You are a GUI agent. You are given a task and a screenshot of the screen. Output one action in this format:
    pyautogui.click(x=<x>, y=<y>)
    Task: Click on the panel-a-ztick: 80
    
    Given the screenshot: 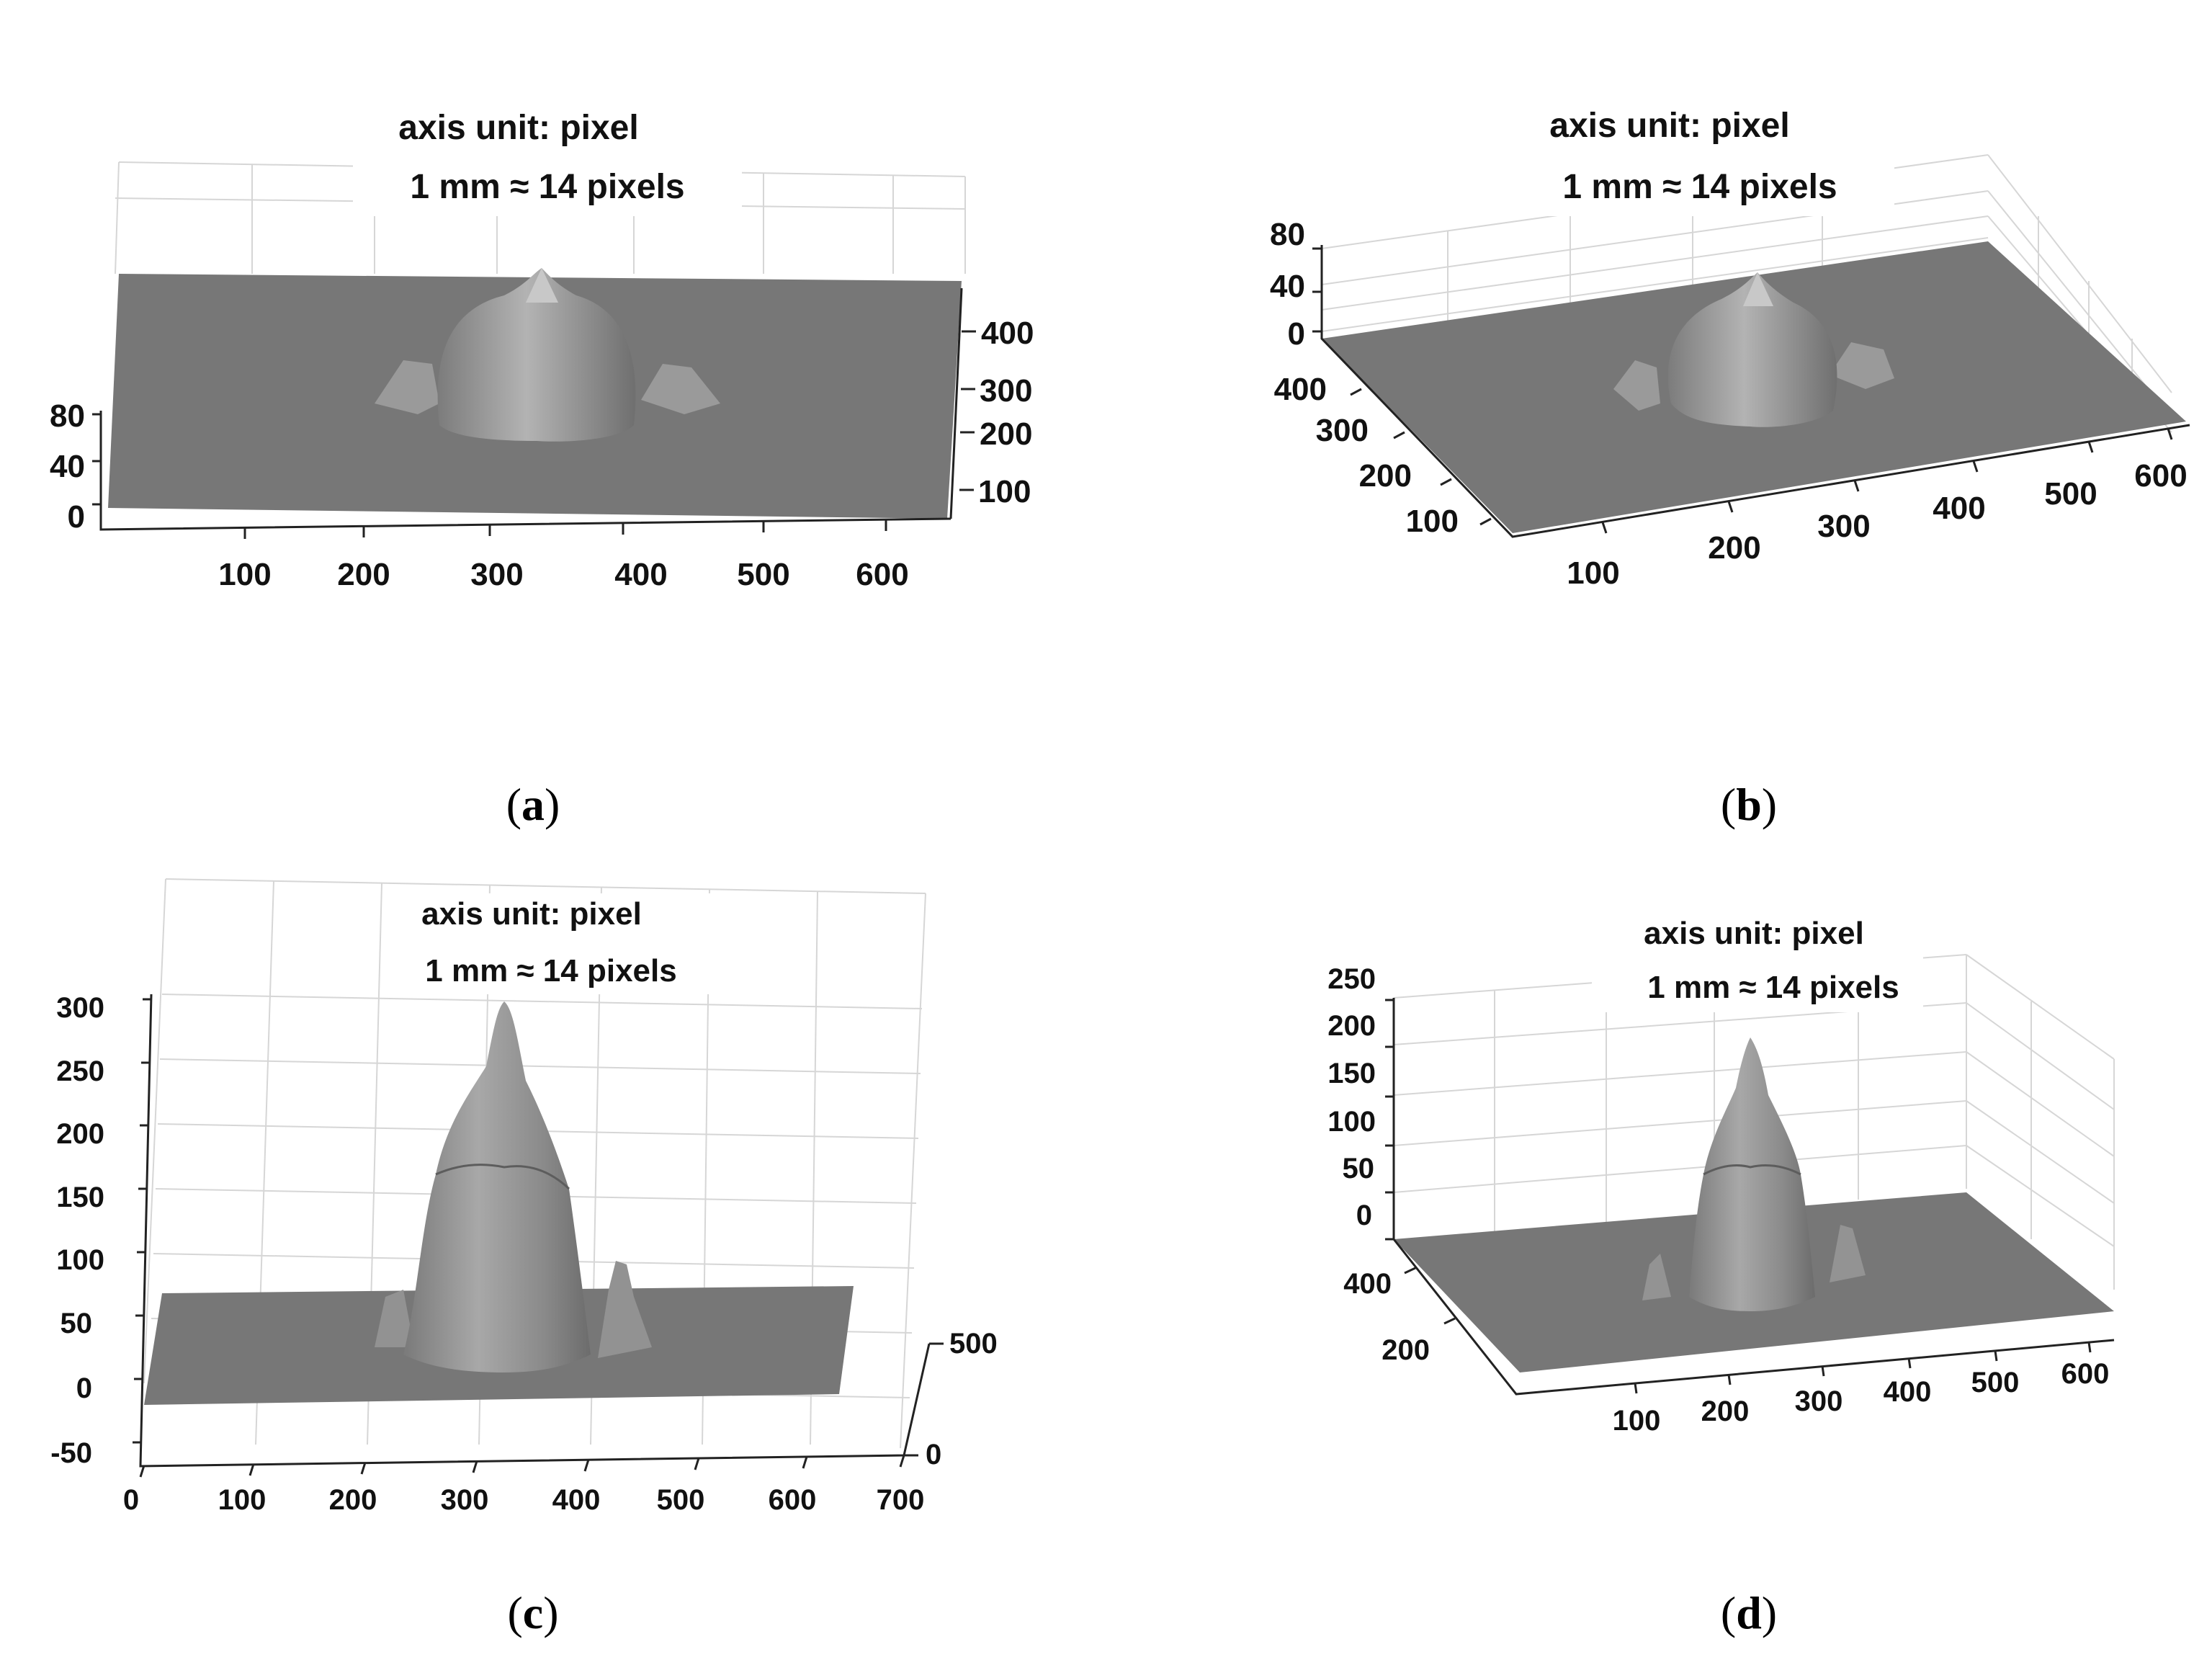 What is the action you would take?
    pyautogui.click(x=67, y=416)
    